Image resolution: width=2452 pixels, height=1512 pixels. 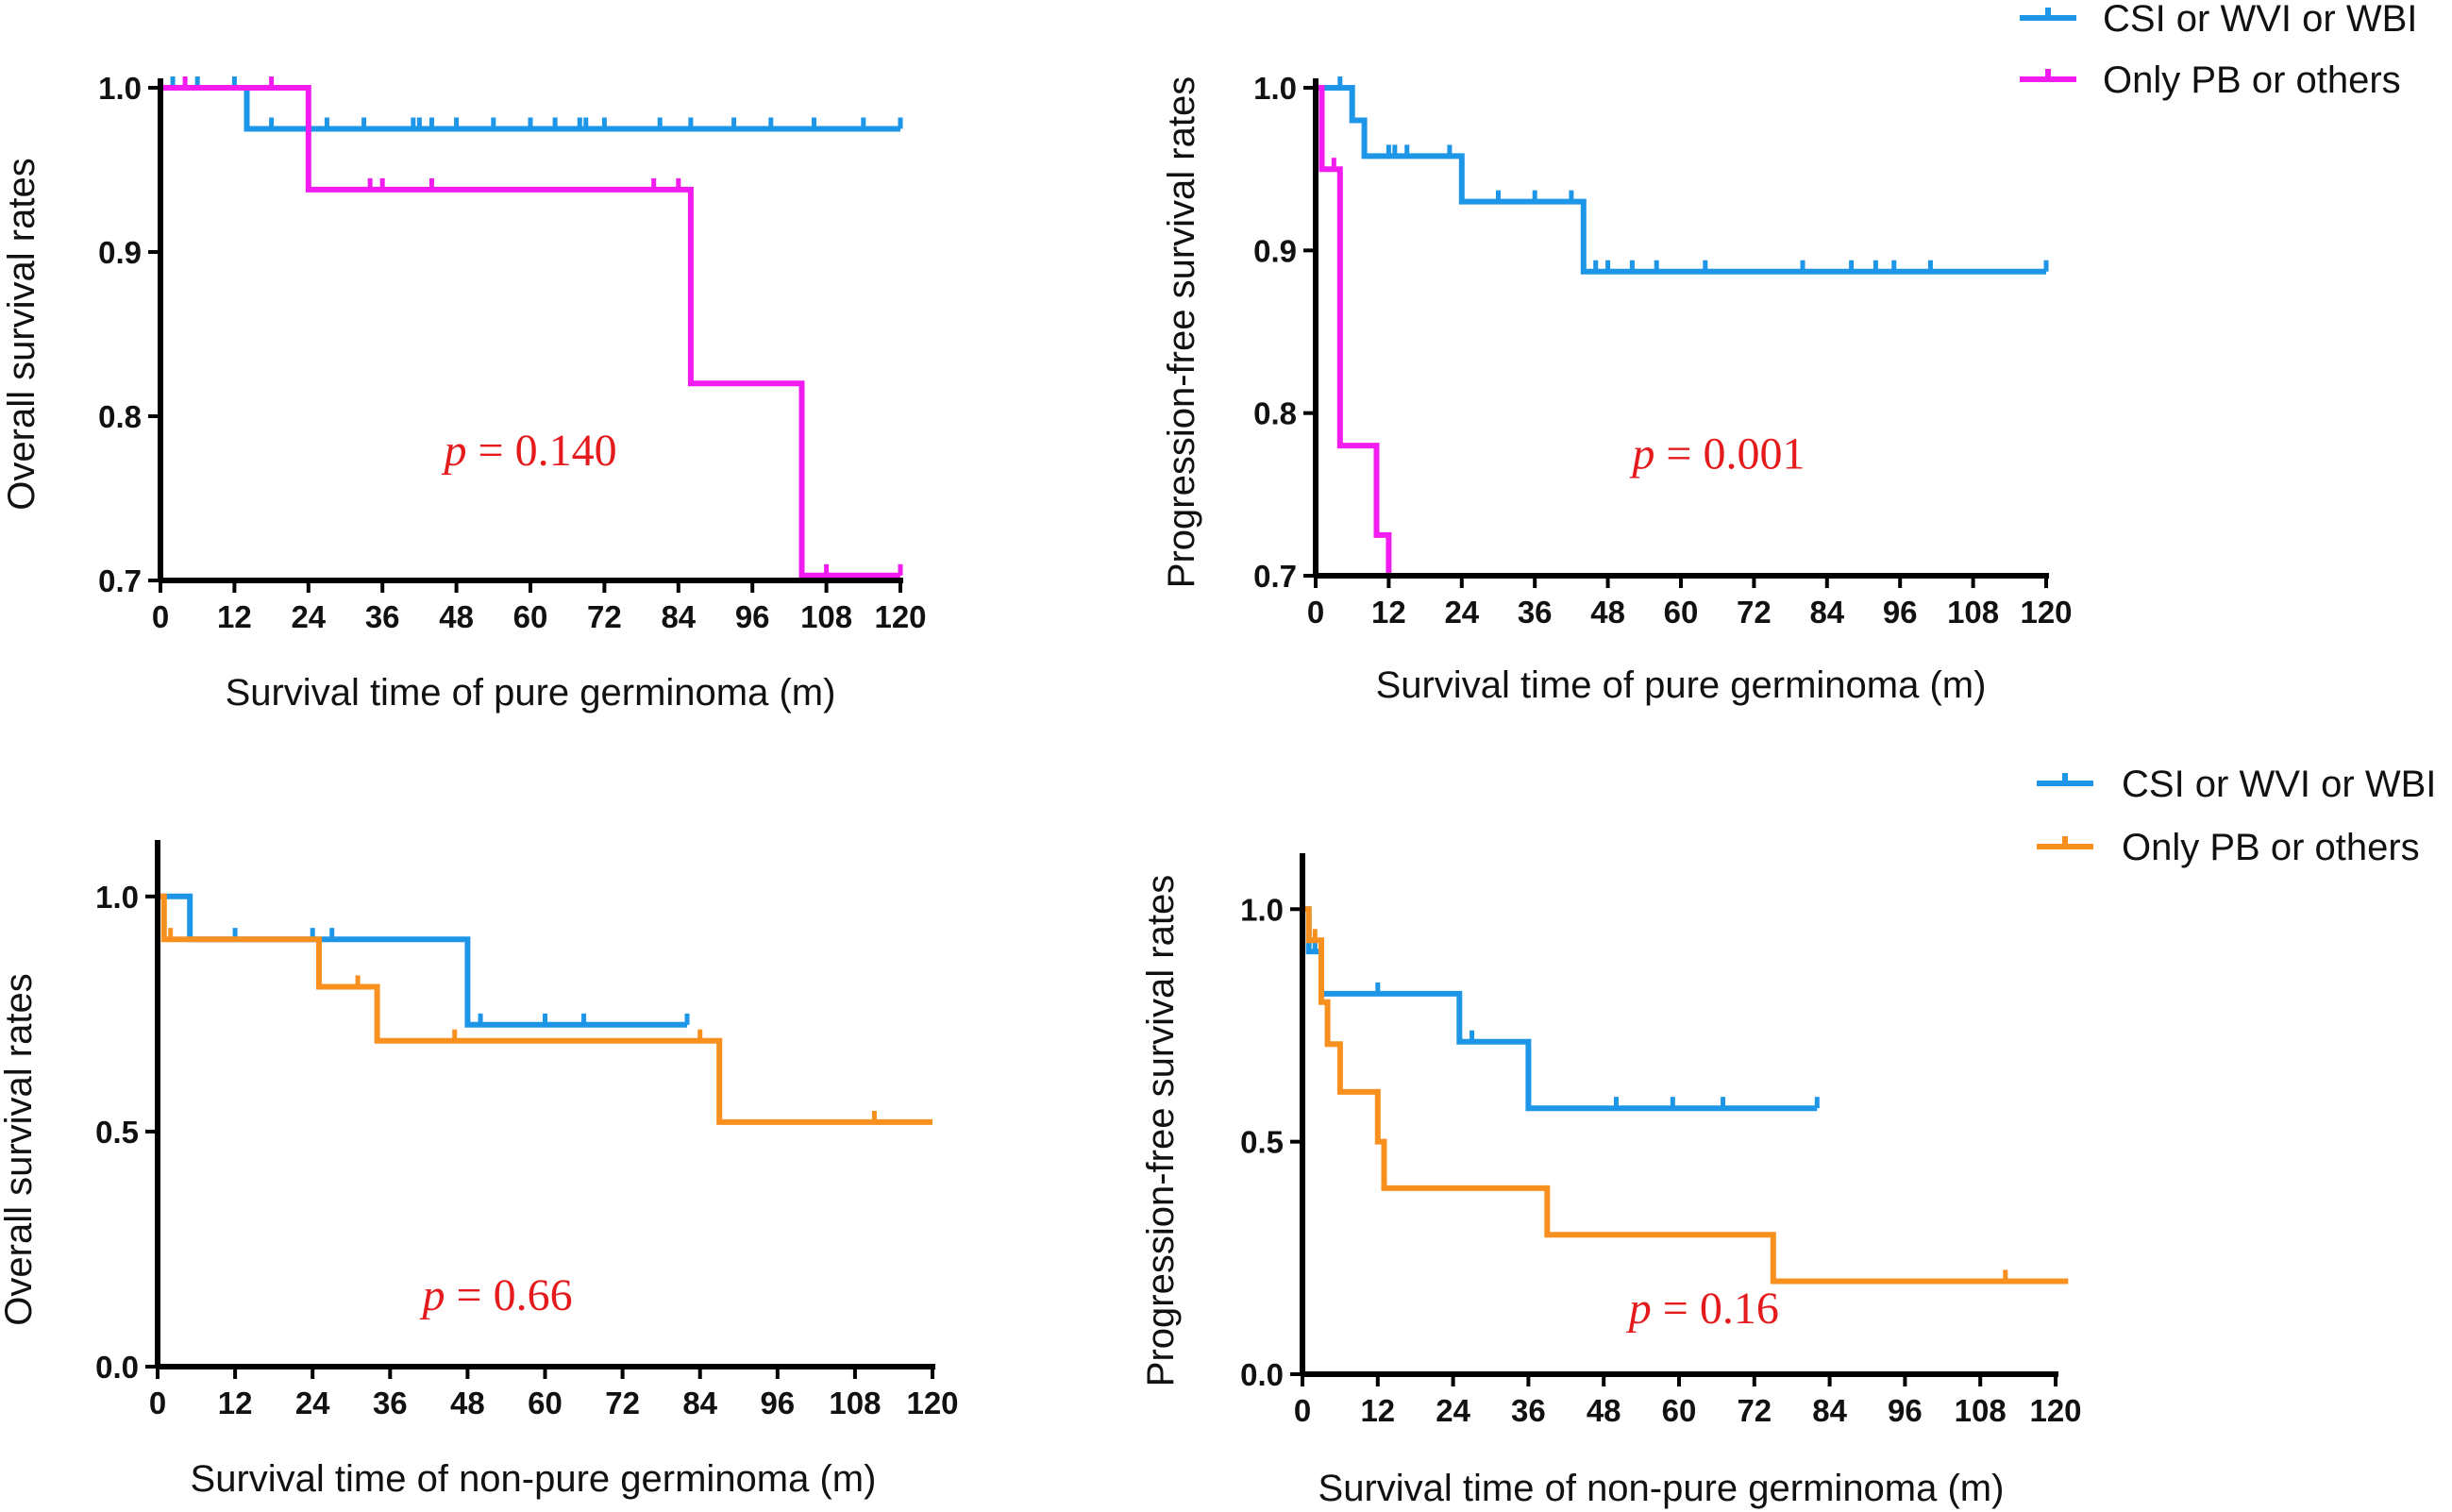 I want to click on p-value-number: = 0.001, so click(x=1730, y=453).